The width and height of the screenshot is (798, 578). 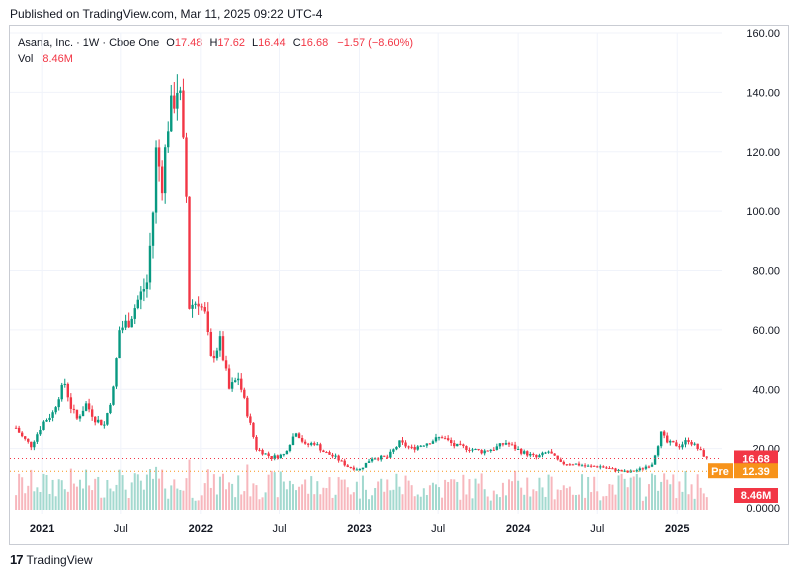 I want to click on open-label: O, so click(x=170, y=43).